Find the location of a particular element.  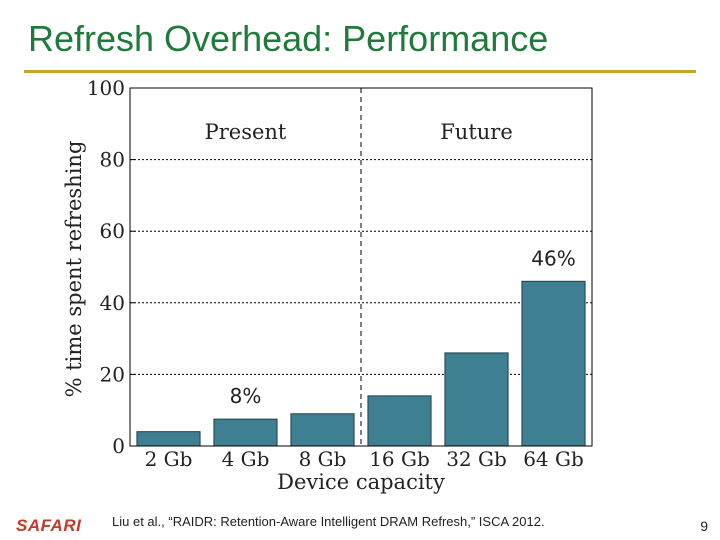

y-tick-label: 60 is located at coordinates (112, 231).